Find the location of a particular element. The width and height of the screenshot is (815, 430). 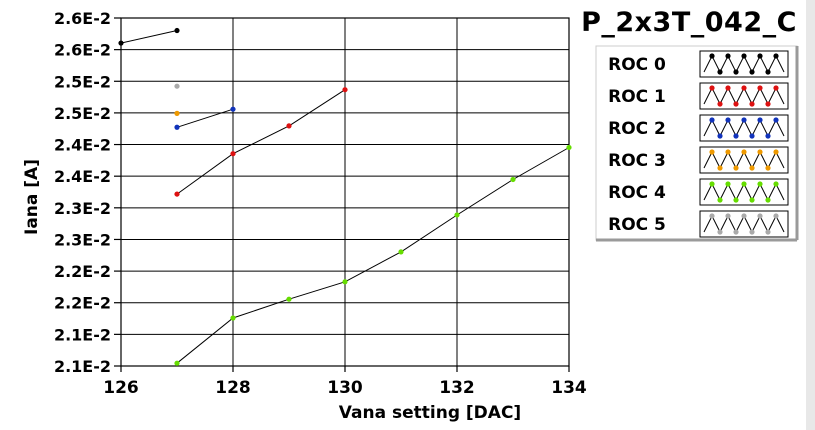

legend: ROC 0 ROC 1 ROC 2 ROC 3 ROC 4 ROC 5 is located at coordinates (697, 143).